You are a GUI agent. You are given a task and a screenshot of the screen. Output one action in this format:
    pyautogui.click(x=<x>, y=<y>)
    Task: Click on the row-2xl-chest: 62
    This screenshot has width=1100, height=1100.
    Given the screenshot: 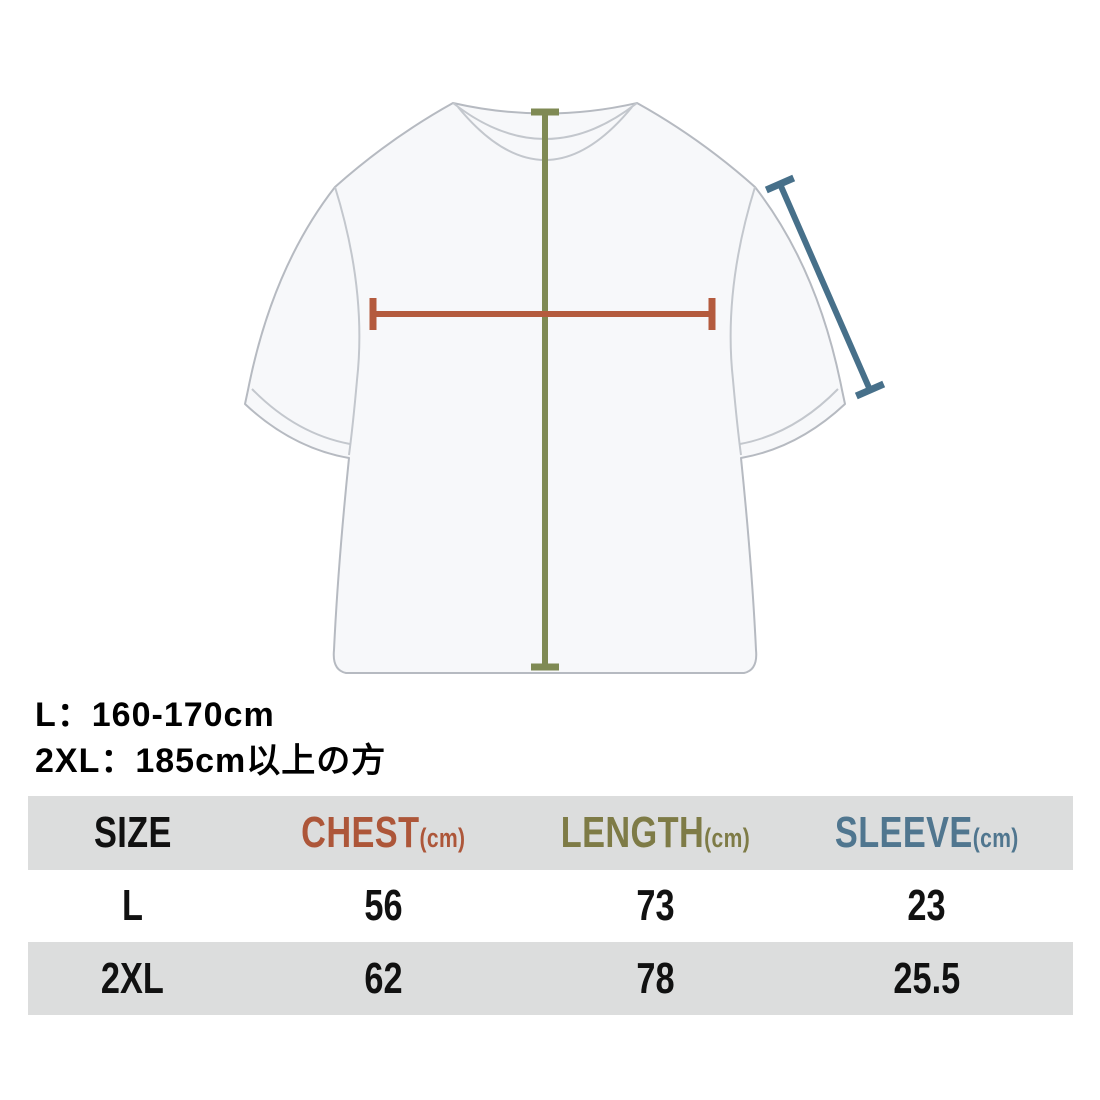 What is the action you would take?
    pyautogui.click(x=383, y=978)
    